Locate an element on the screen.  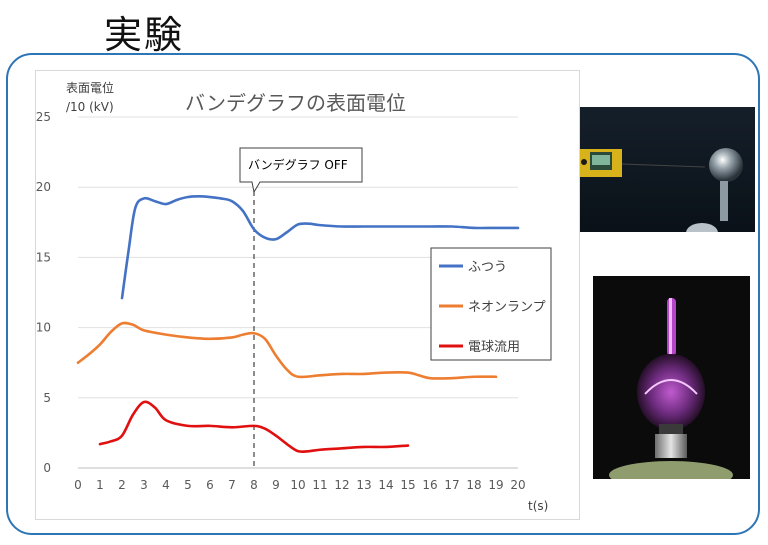
x-tick-label: 19 is located at coordinates (495, 485).